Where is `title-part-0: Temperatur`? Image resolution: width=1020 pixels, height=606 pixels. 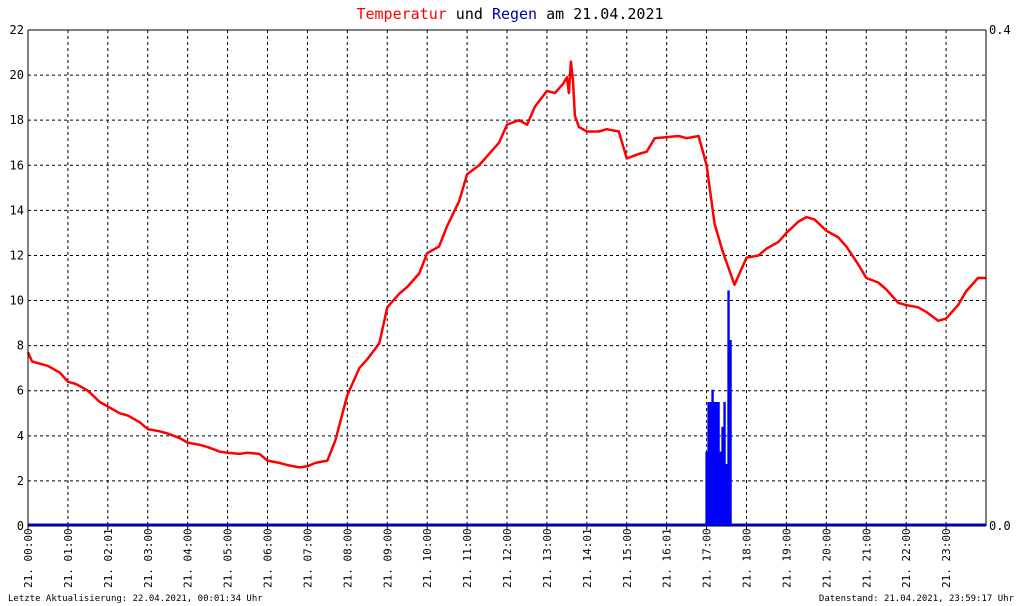 title-part-0: Temperatur is located at coordinates (401, 14).